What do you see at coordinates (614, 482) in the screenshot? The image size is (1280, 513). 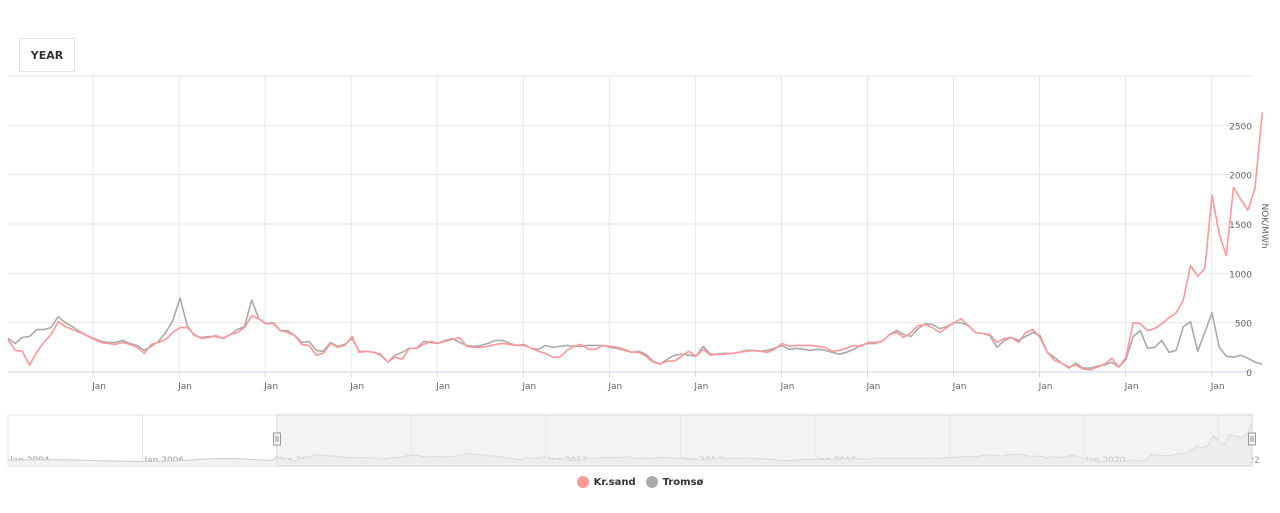 I see `legend-label-kr-sand: Kr.sand` at bounding box center [614, 482].